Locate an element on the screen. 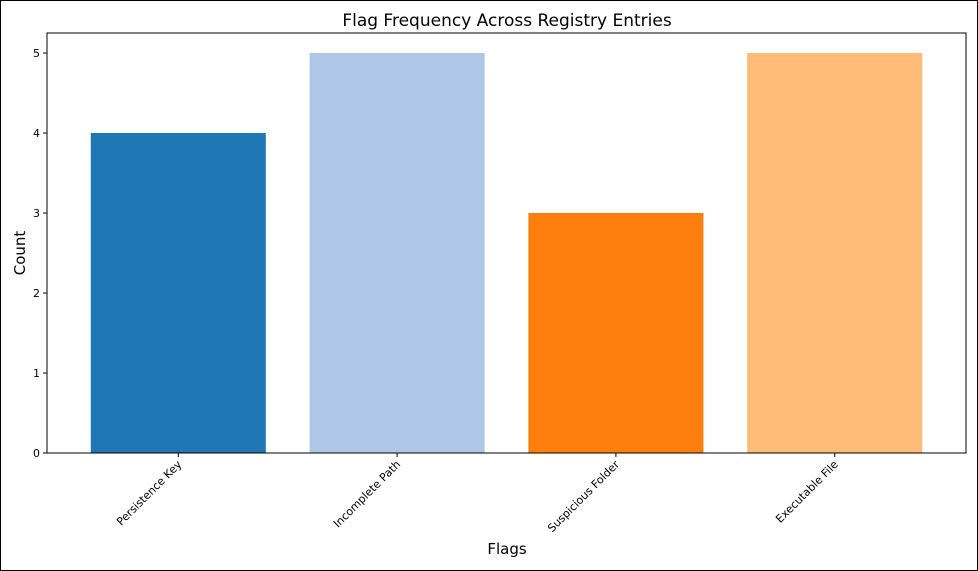  chart-title: Flag Frequency Across Registry Entries is located at coordinates (507, 21).